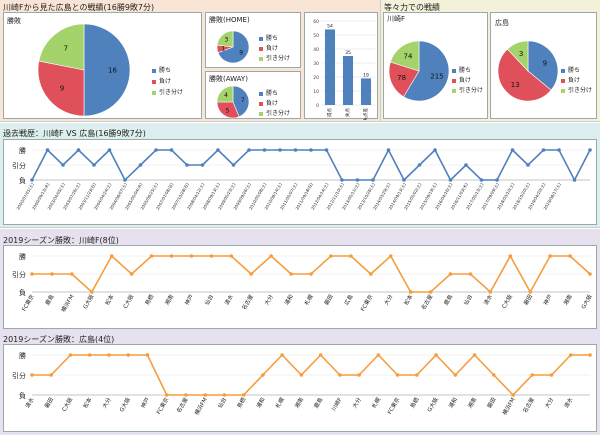 Image resolution: width=600 pixels, height=437 pixels. I want to click on breakdown-bar-chart: 0 10 20 30 40 50 60 54 得点 35 失点 19 得失点差, so click(344, 69).